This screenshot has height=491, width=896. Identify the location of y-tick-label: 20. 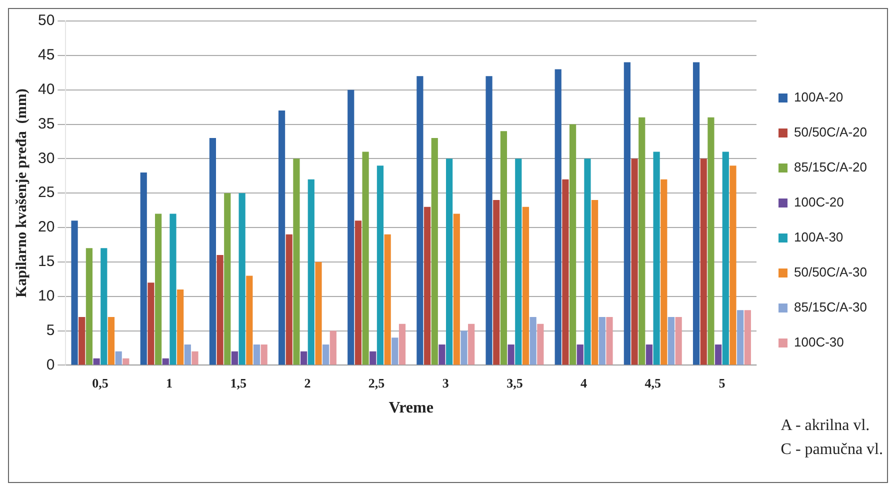
(46, 227).